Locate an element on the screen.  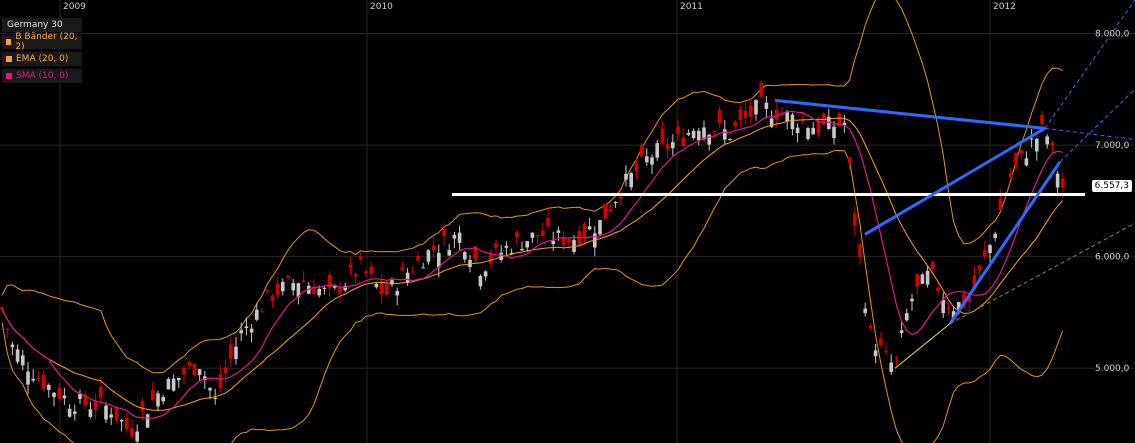
legend-item-sma: SMA (10, 0) is located at coordinates (42, 76).